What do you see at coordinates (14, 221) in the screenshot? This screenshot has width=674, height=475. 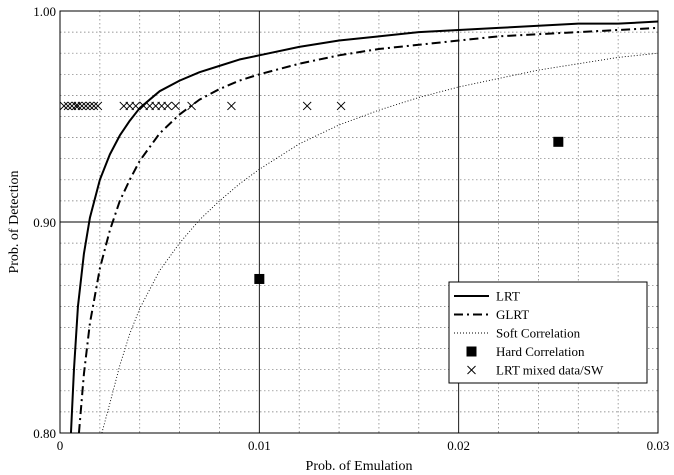 I see `y-axis-label: Prob. of Detection` at bounding box center [14, 221].